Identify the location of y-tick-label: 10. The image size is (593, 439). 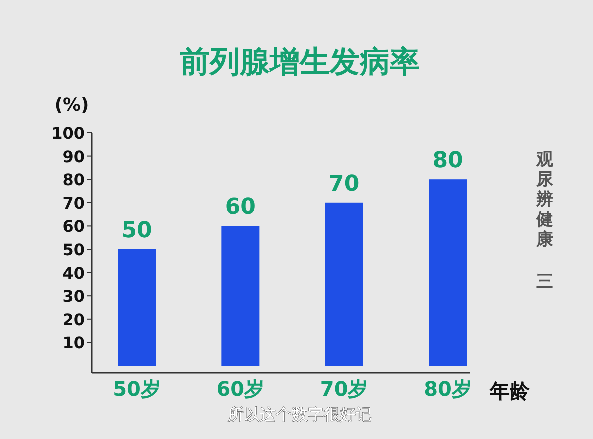
(73, 343).